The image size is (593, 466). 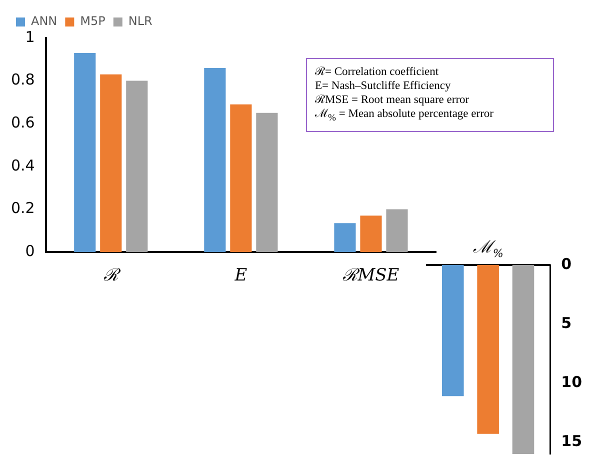 What do you see at coordinates (44, 21) in the screenshot?
I see `legend-label: ANN` at bounding box center [44, 21].